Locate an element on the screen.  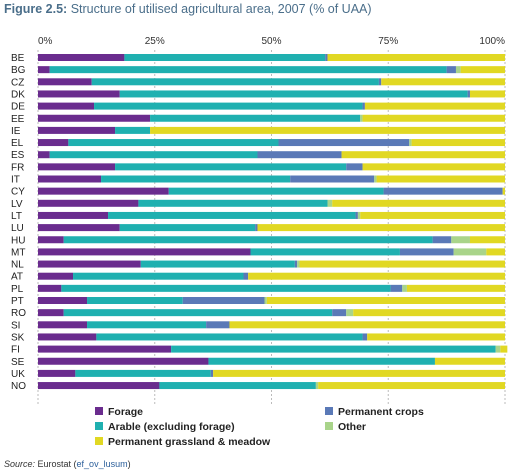
source-suffix: ) is located at coordinates (129, 464).